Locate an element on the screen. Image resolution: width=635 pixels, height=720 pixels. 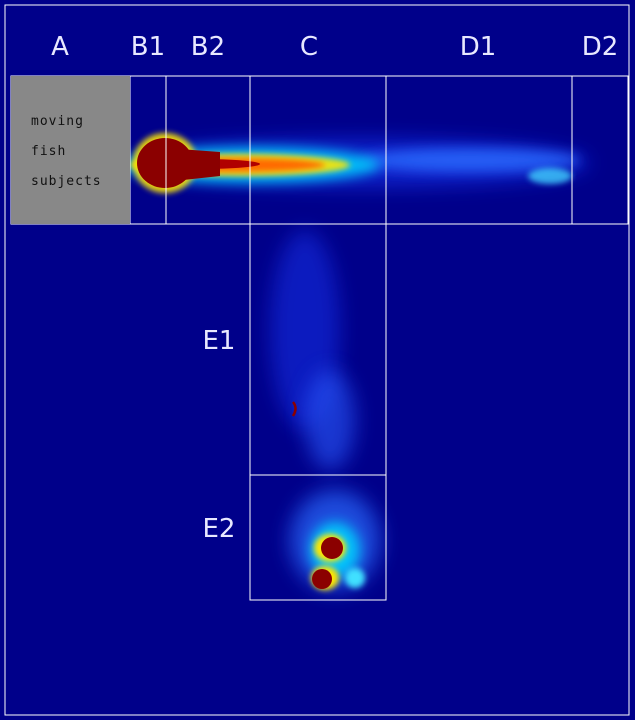
zone-label-e2: E2 is located at coordinates (219, 529).